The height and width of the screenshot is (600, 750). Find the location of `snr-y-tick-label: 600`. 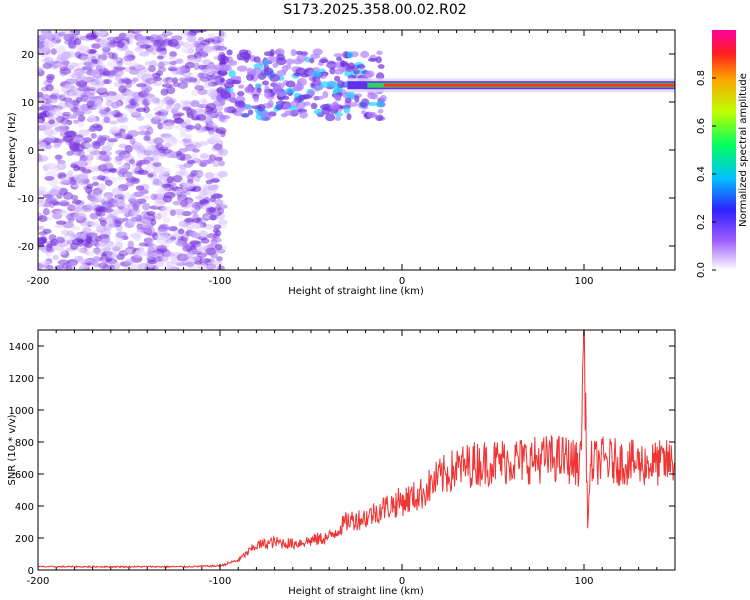

snr-y-tick-label: 600 is located at coordinates (24, 475).